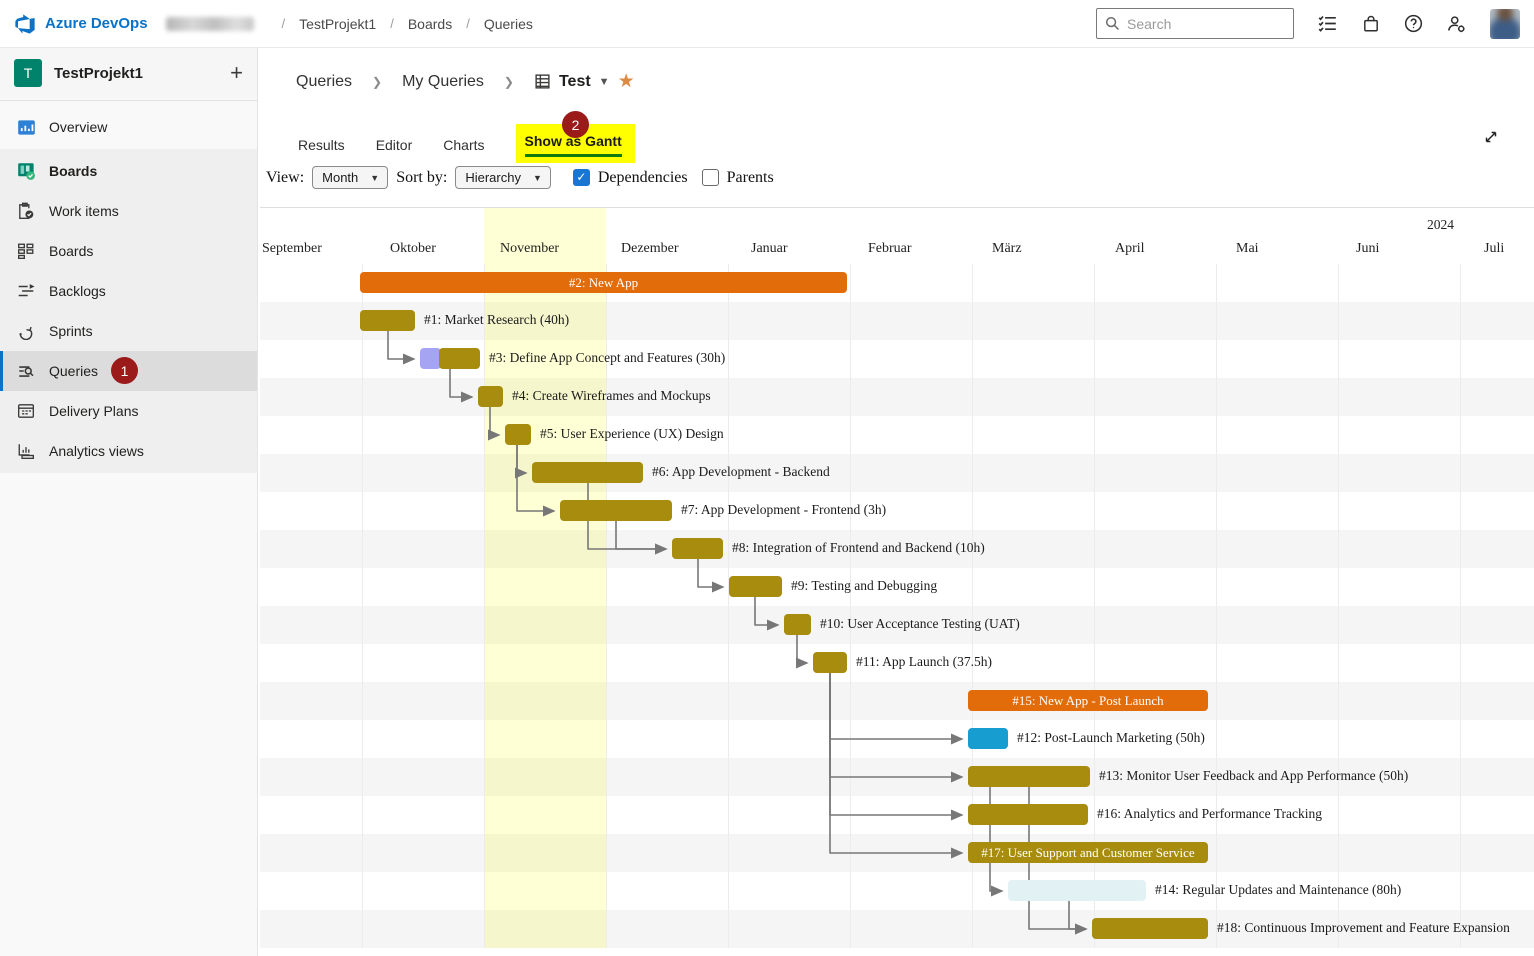 Image resolution: width=1534 pixels, height=956 pixels. Describe the element at coordinates (98, 73) in the screenshot. I see `project-name: TestProjekt1` at that location.